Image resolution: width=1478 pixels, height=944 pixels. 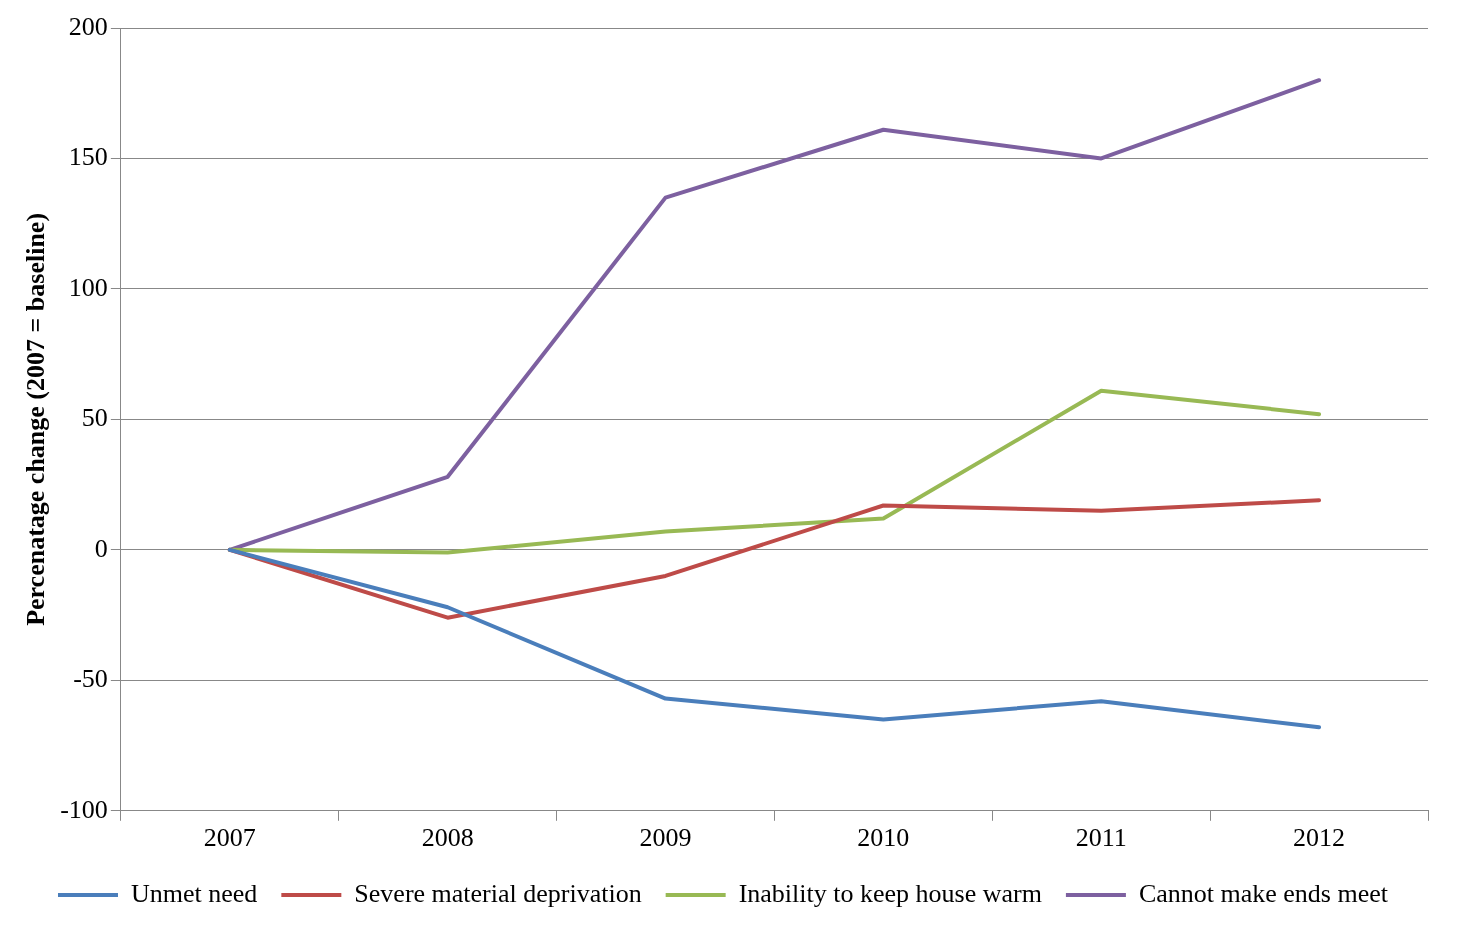 What do you see at coordinates (1101, 838) in the screenshot?
I see `x-tick-label: 2011` at bounding box center [1101, 838].